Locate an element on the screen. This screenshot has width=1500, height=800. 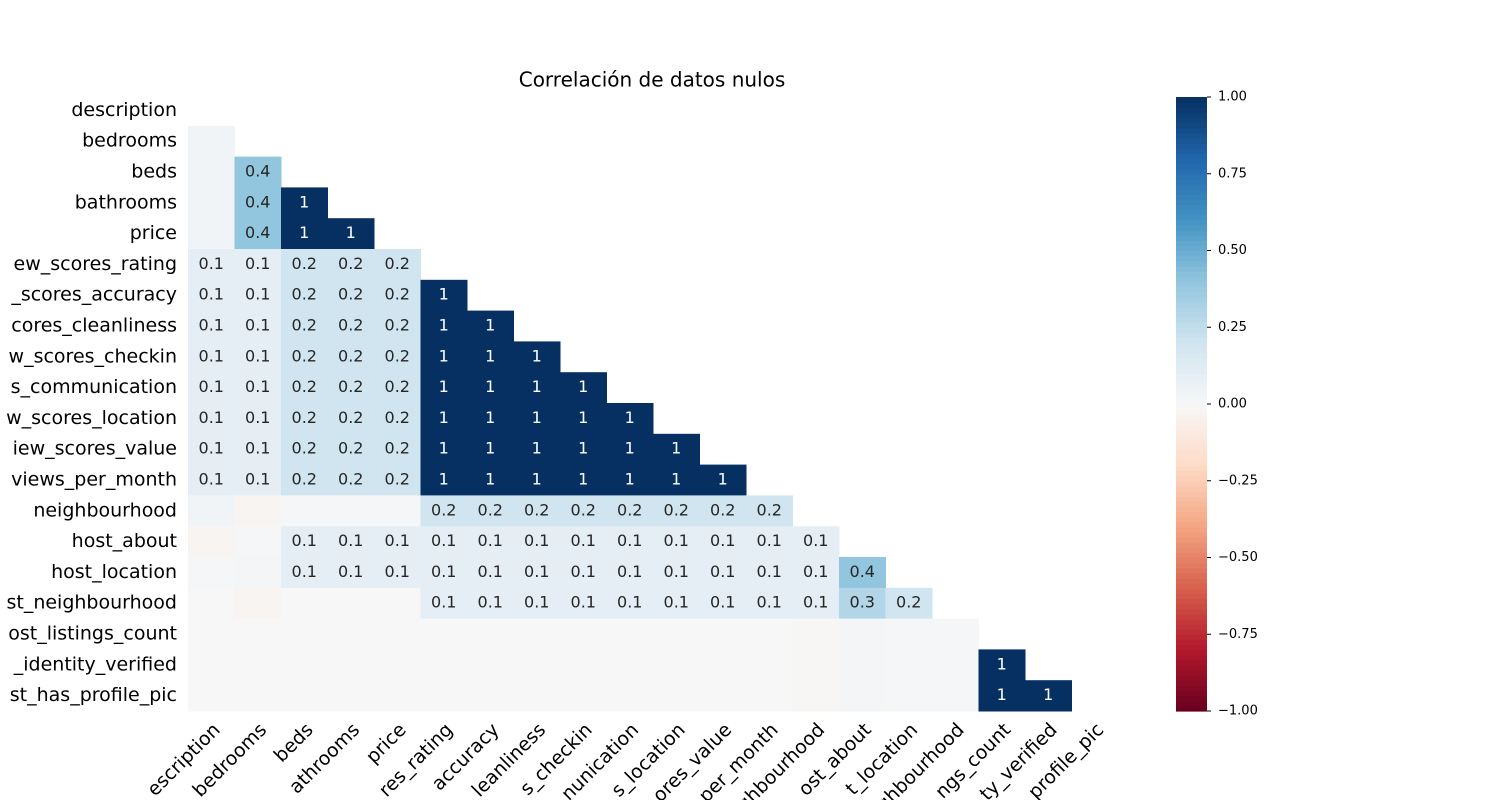
colorbar-tick-label: 0.25 is located at coordinates (1232, 327).